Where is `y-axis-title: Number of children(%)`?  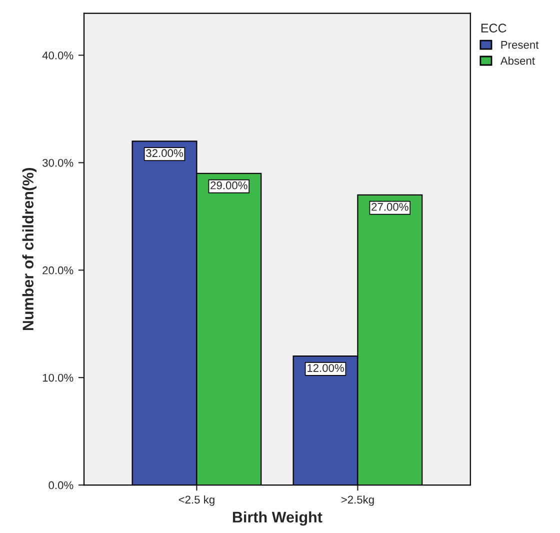
y-axis-title: Number of children(%) is located at coordinates (29, 249).